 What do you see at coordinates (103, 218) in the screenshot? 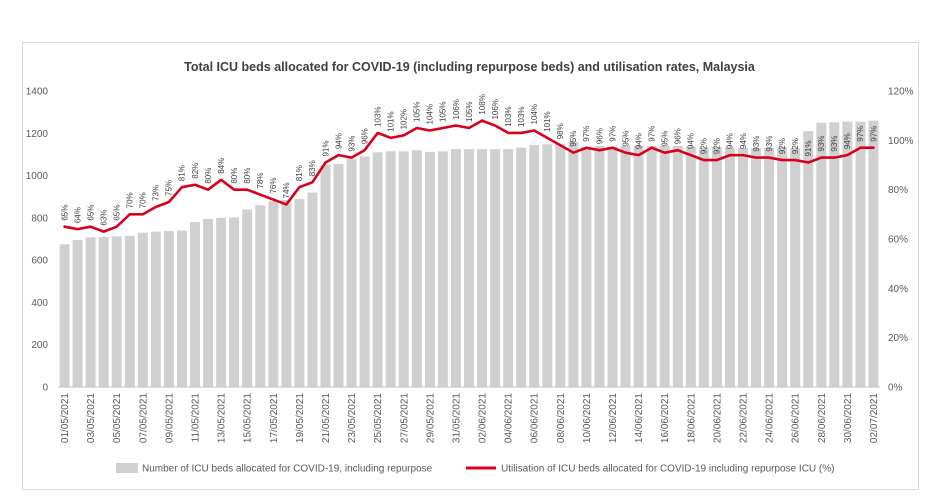
I see `data-label: 63%` at bounding box center [103, 218].